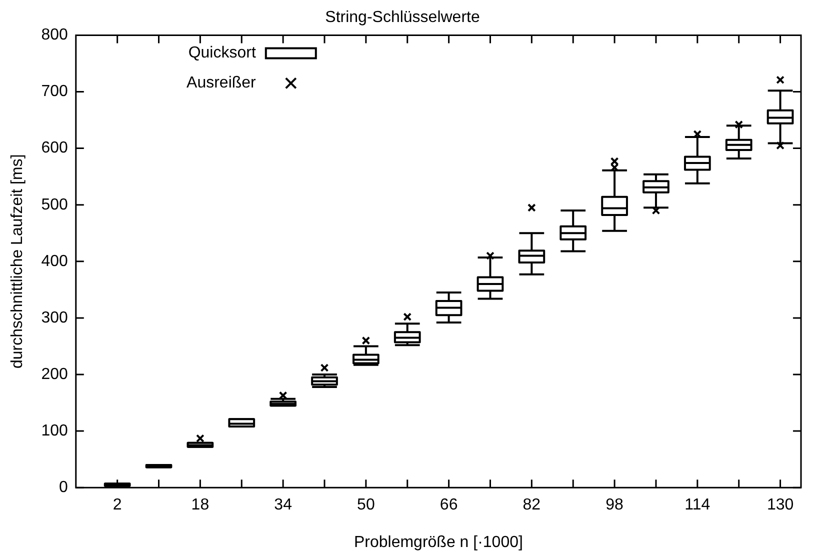  I want to click on x-tick-label: 82, so click(531, 505).